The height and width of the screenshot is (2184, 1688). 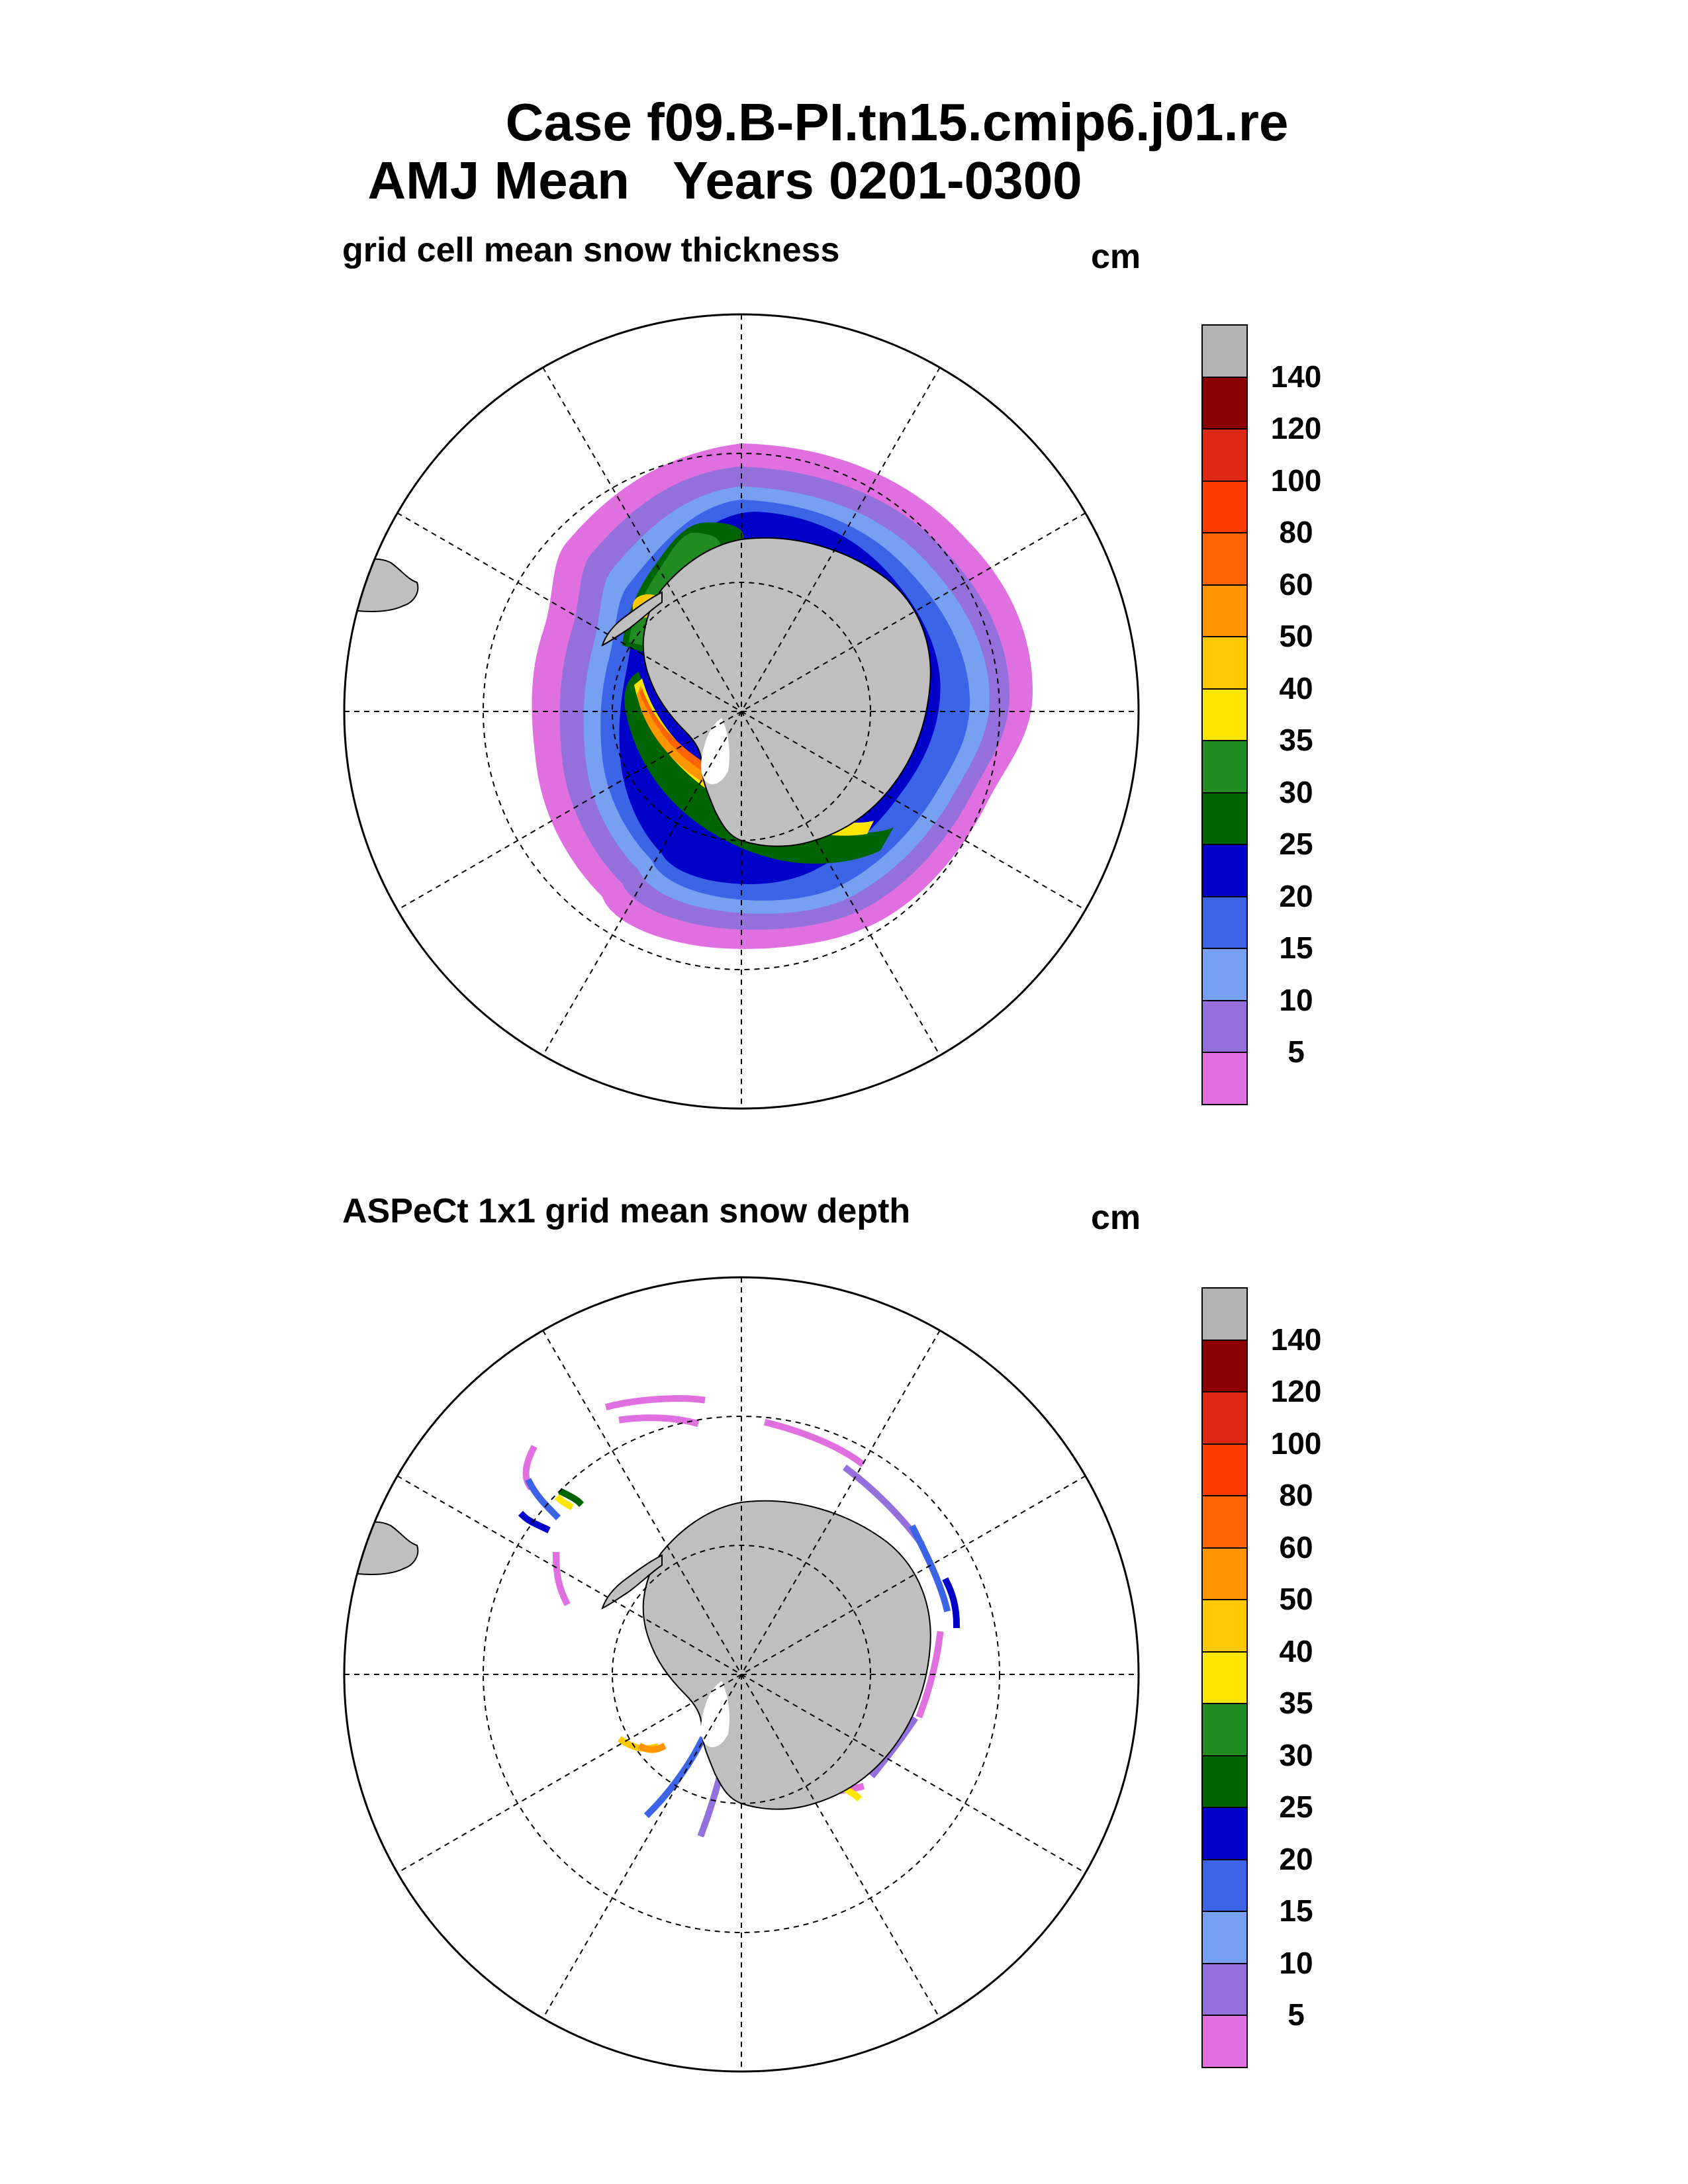 What do you see at coordinates (759, 768) in the screenshot?
I see `snow-band-30b` at bounding box center [759, 768].